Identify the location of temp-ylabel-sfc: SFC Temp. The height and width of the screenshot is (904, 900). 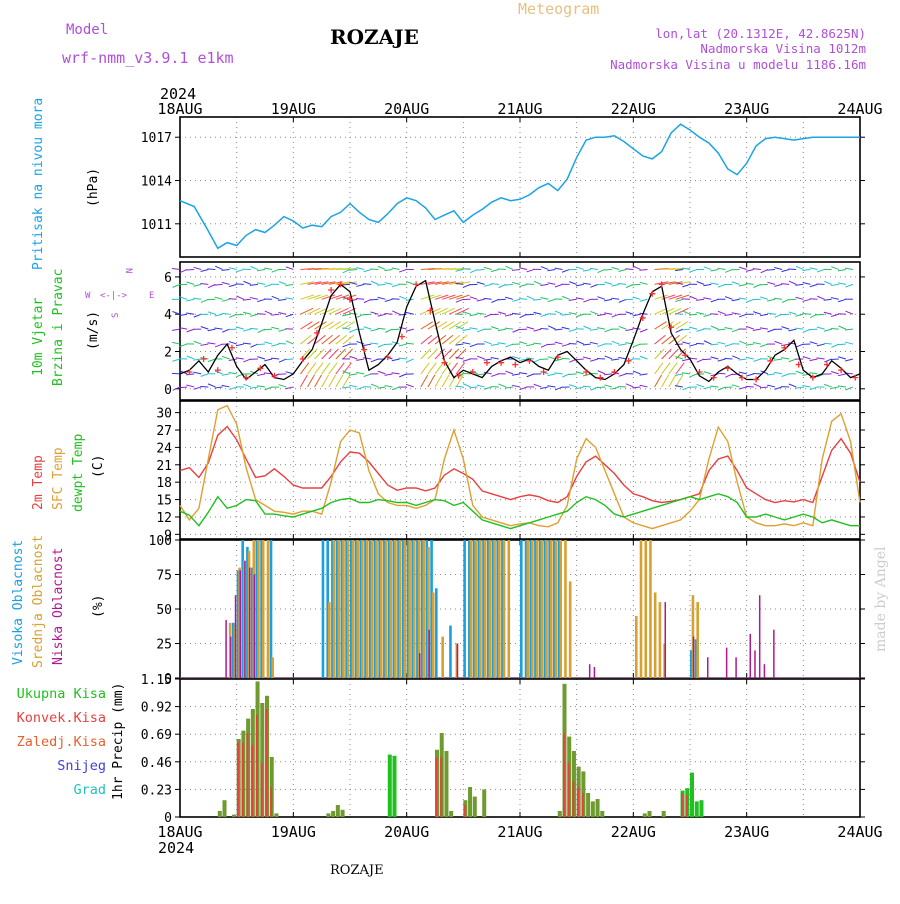
(58, 478).